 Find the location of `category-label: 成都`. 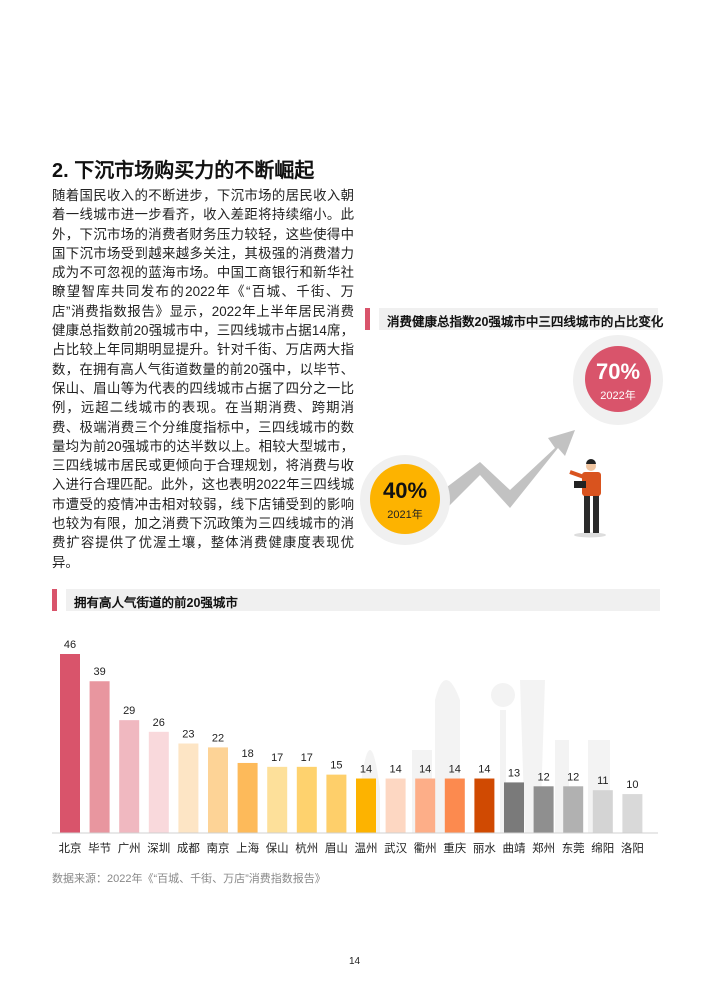

category-label: 成都 is located at coordinates (188, 848).